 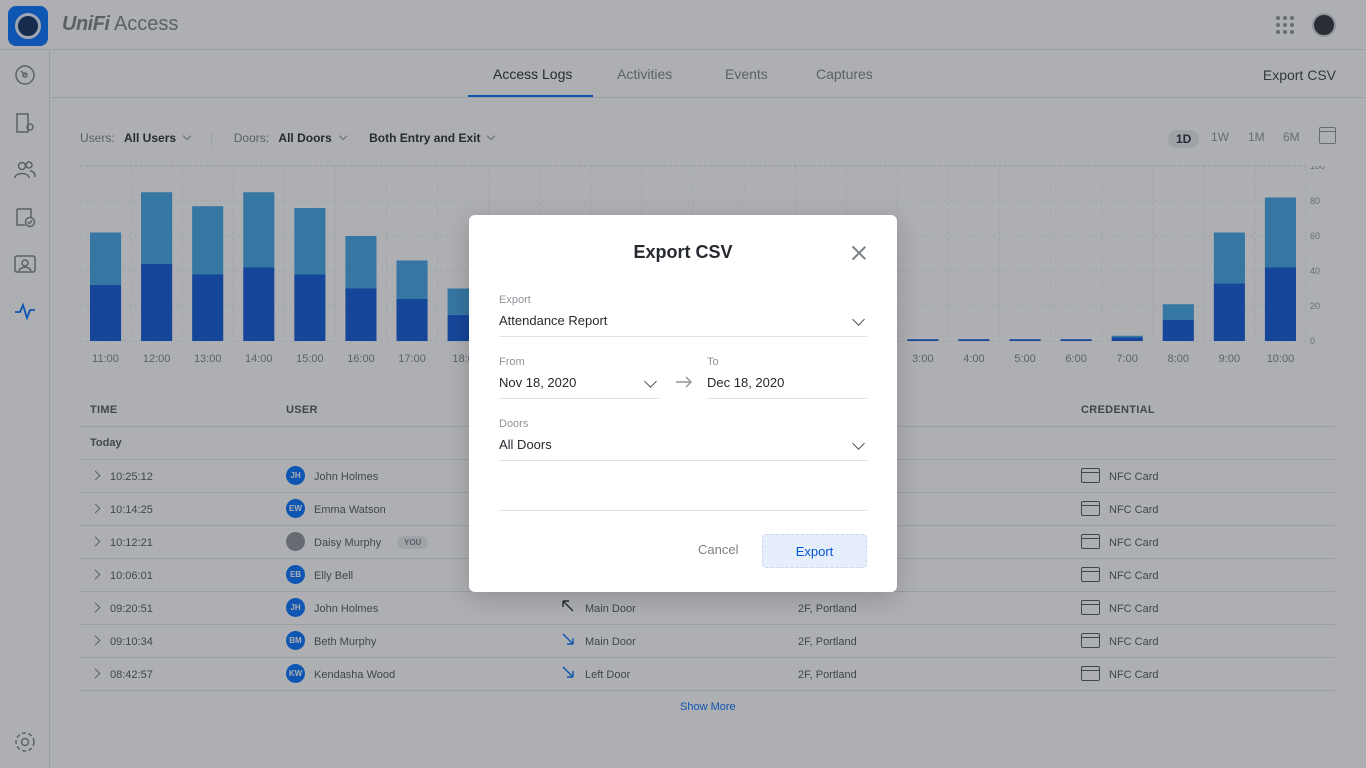 I want to click on close-icon, so click(x=859, y=253).